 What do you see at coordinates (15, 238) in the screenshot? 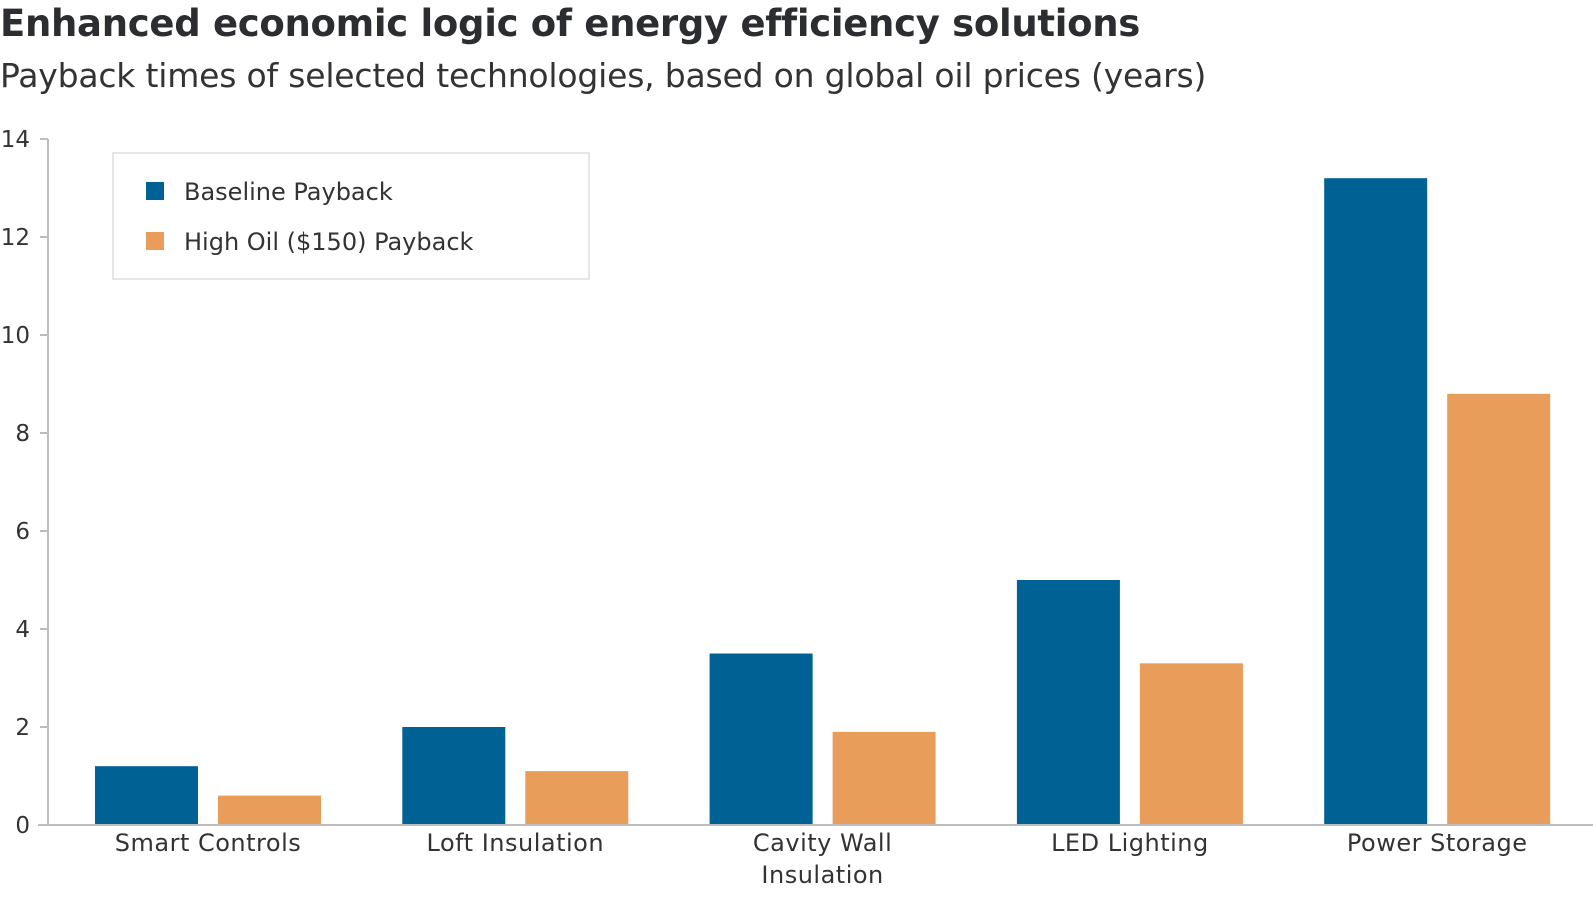
I see `y-tick-label: 12` at bounding box center [15, 238].